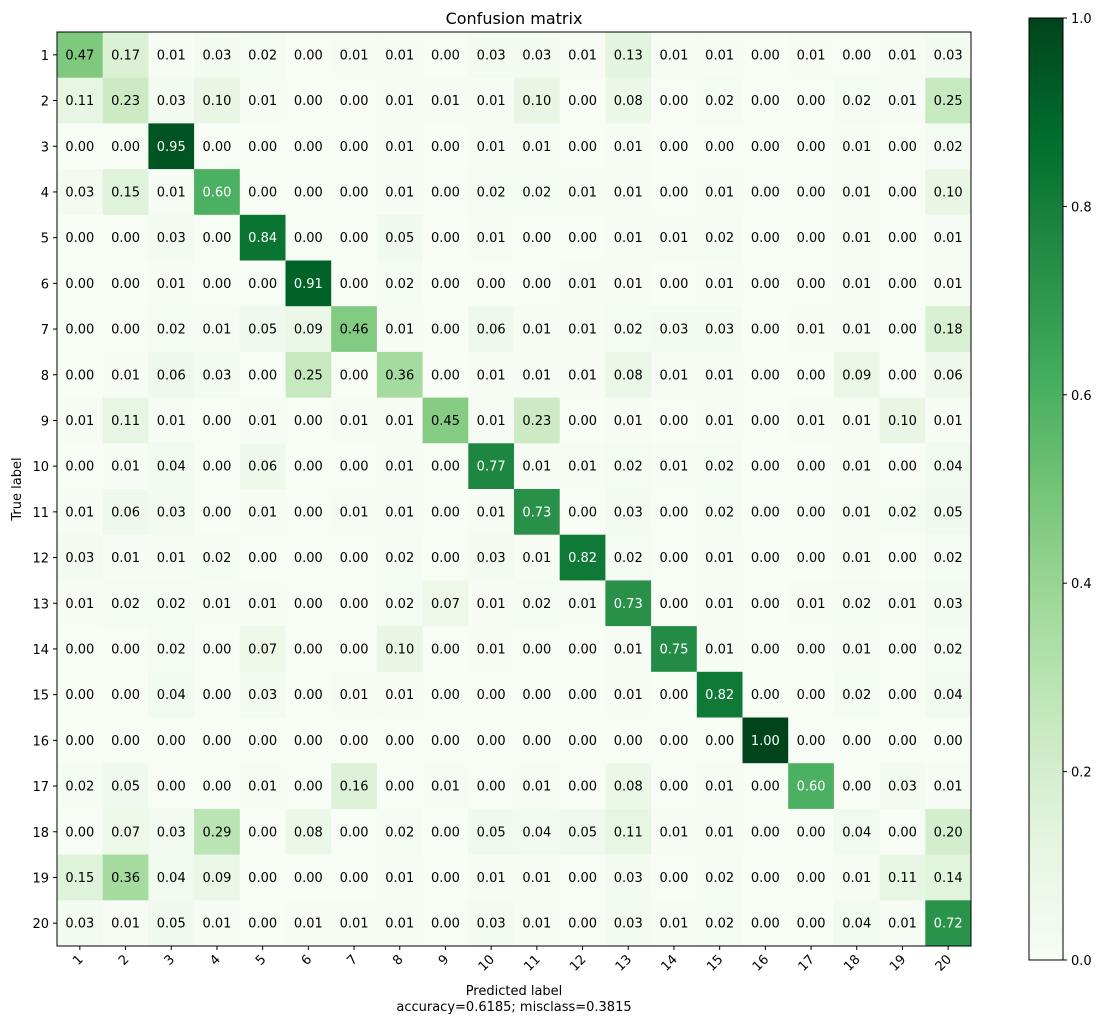 This screenshot has height=1024, width=1116. Describe the element at coordinates (715, 963) in the screenshot. I see `x-tick-label: 15` at that location.